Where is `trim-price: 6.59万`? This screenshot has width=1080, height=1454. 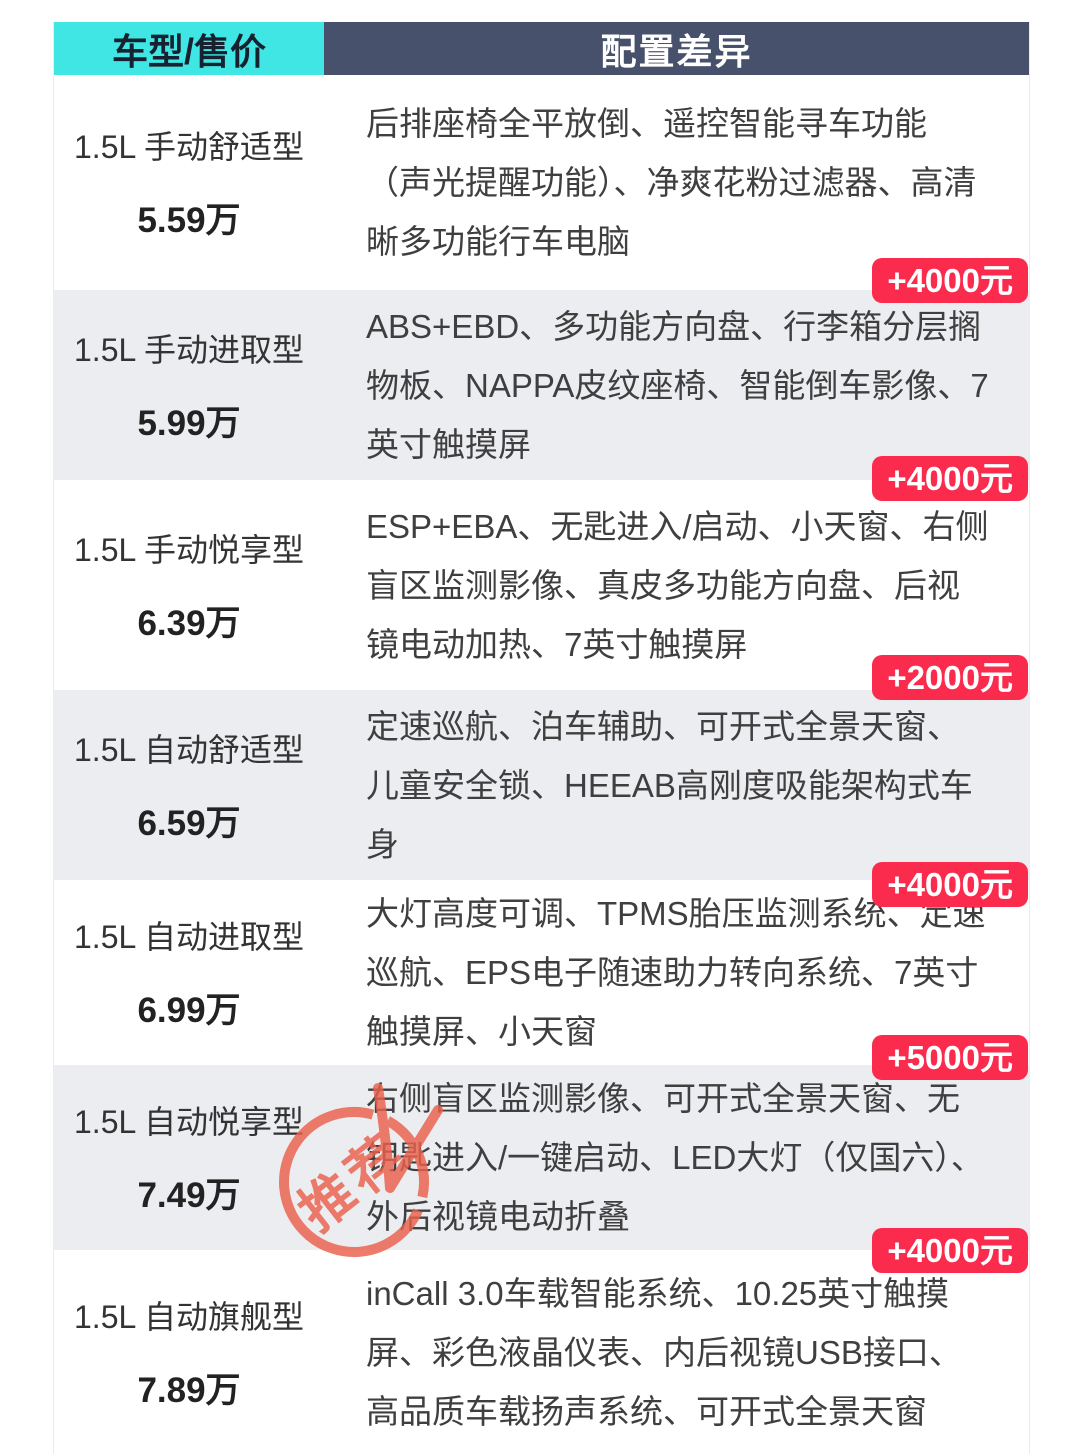
trim-price: 6.59万 is located at coordinates (189, 823).